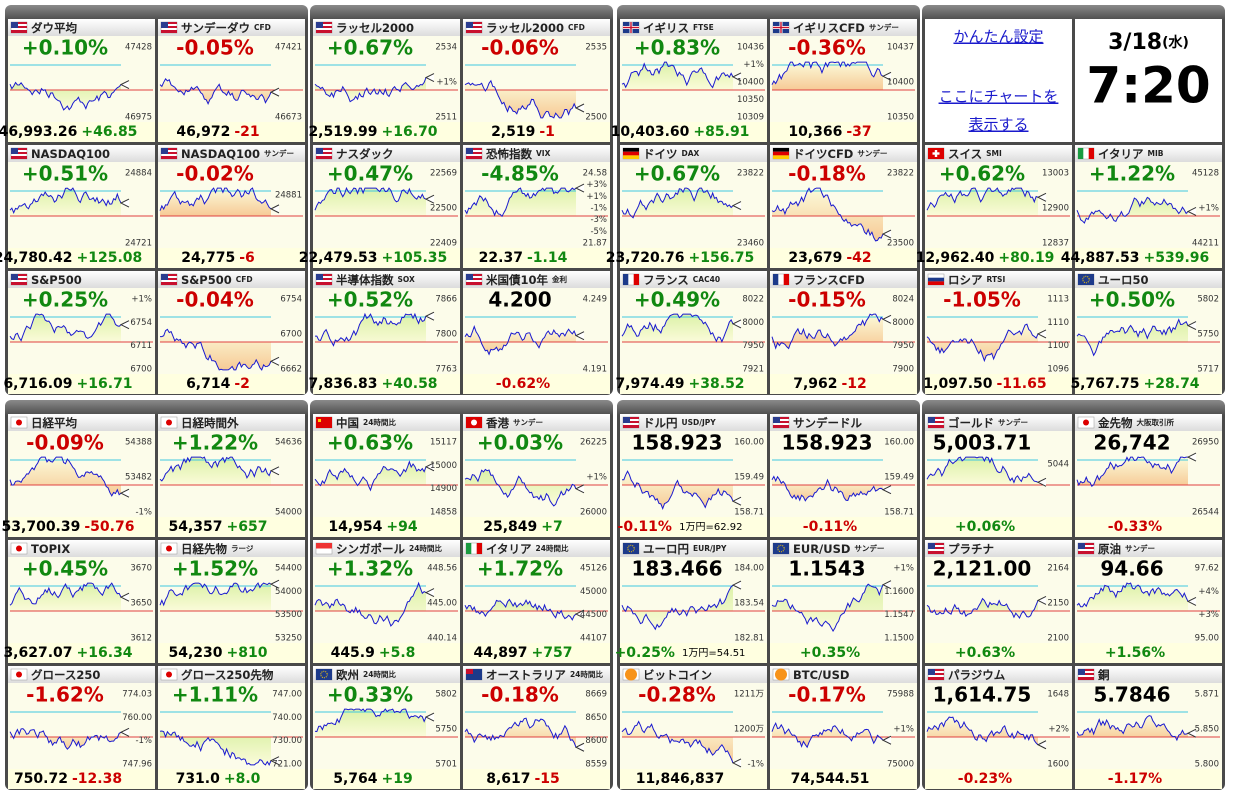  Describe the element at coordinates (829, 280) in the screenshot. I see `tile-name-text: フランスCFD` at that location.